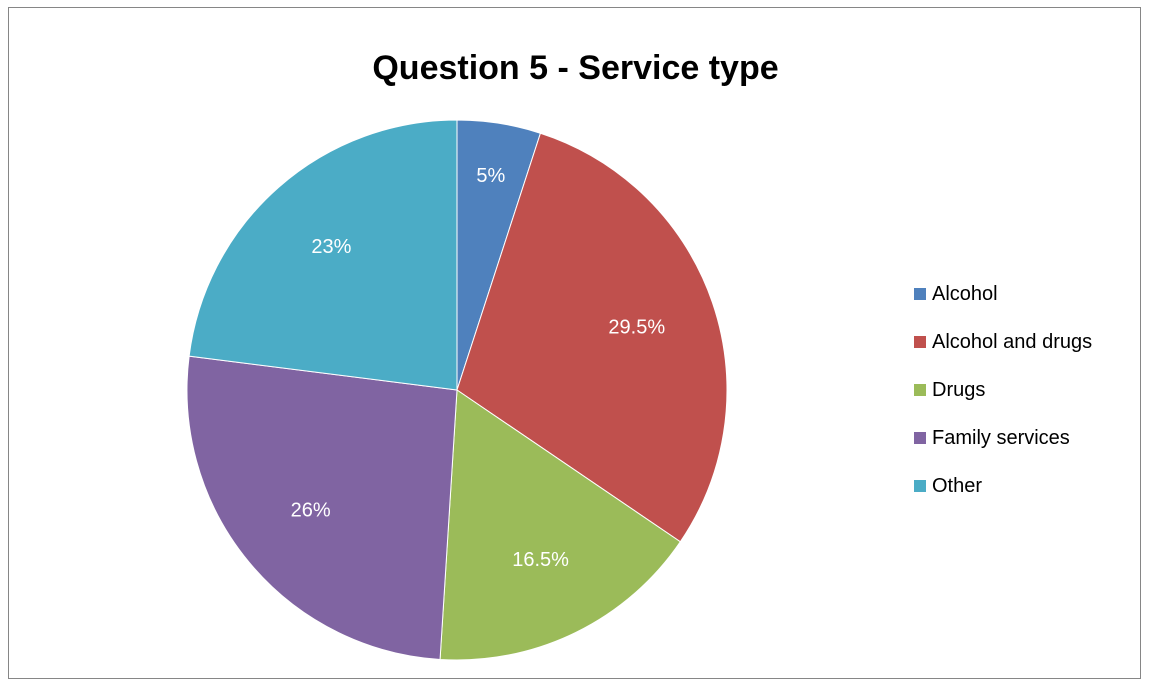 This screenshot has width=1149, height=681. Describe the element at coordinates (636, 328) in the screenshot. I see `data-label-alcohol-and-drugs: 29.5%` at that location.